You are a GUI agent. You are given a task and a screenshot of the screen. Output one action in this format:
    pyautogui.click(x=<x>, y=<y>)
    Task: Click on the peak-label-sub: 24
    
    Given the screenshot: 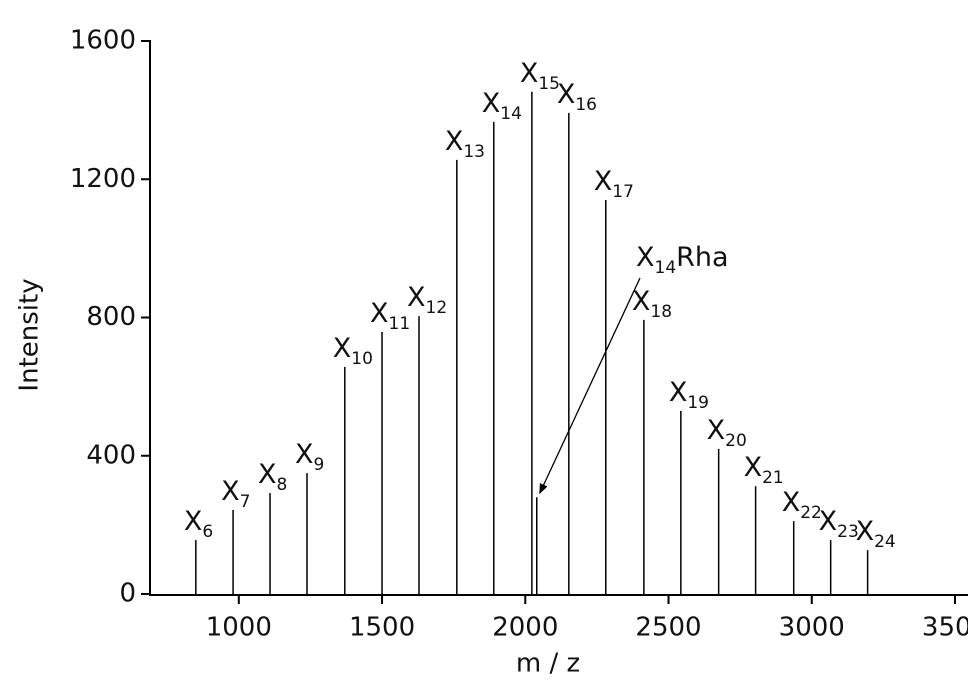 What is the action you would take?
    pyautogui.click(x=885, y=542)
    